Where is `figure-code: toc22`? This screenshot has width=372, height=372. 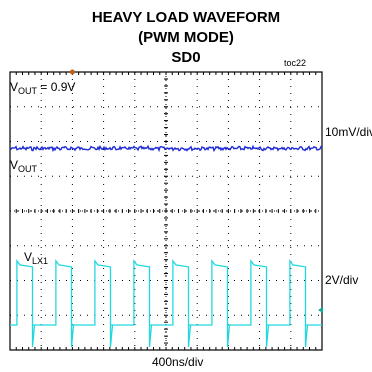 figure-code: toc22 is located at coordinates (295, 63).